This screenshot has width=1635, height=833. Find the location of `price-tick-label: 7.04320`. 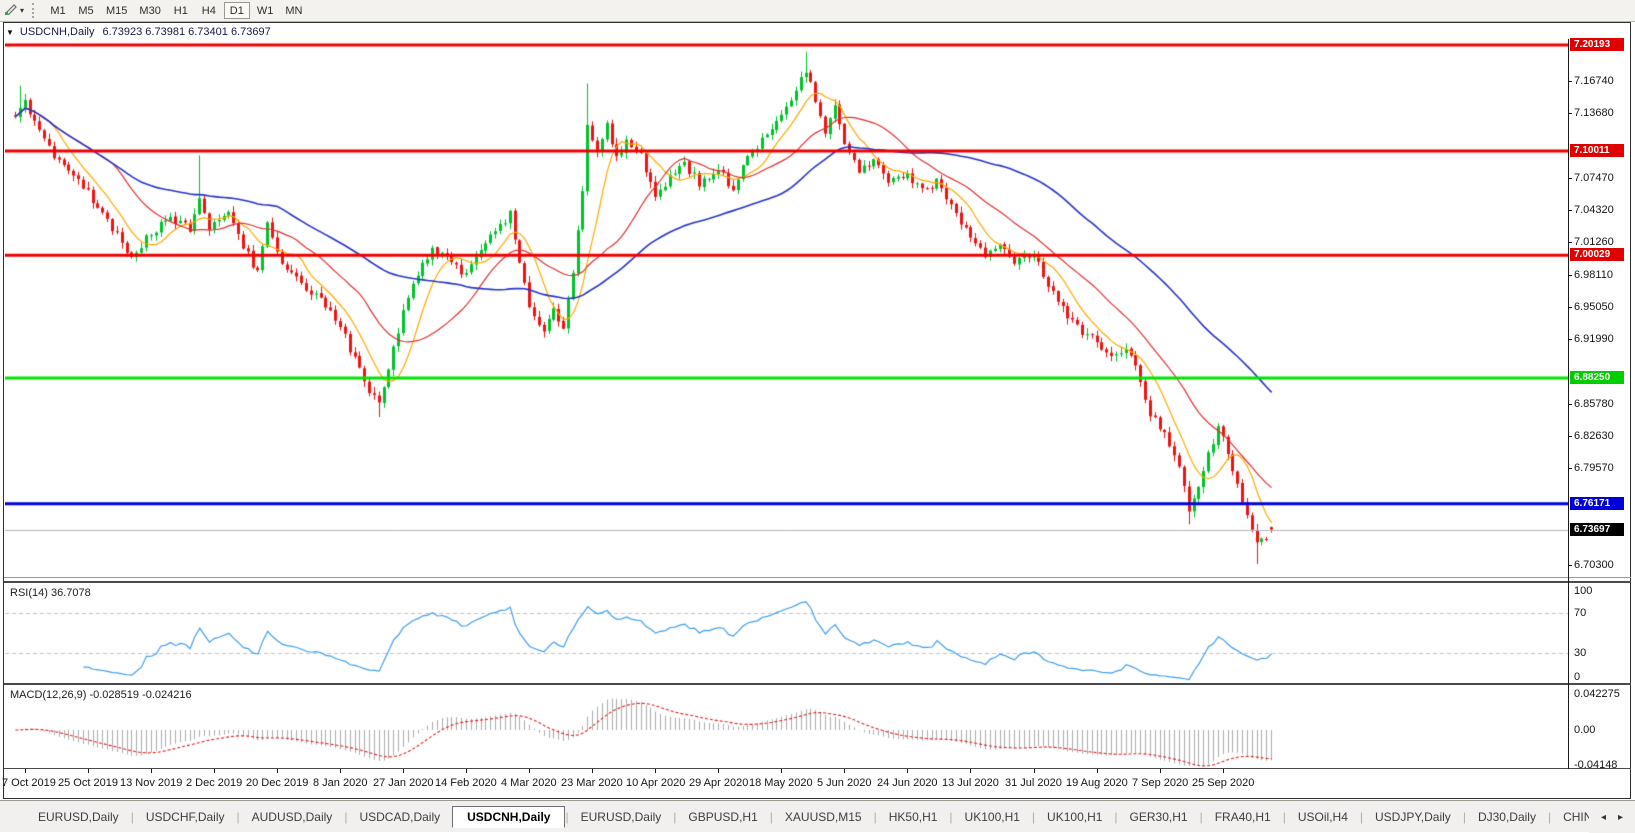

price-tick-label: 7.04320 is located at coordinates (1594, 210).